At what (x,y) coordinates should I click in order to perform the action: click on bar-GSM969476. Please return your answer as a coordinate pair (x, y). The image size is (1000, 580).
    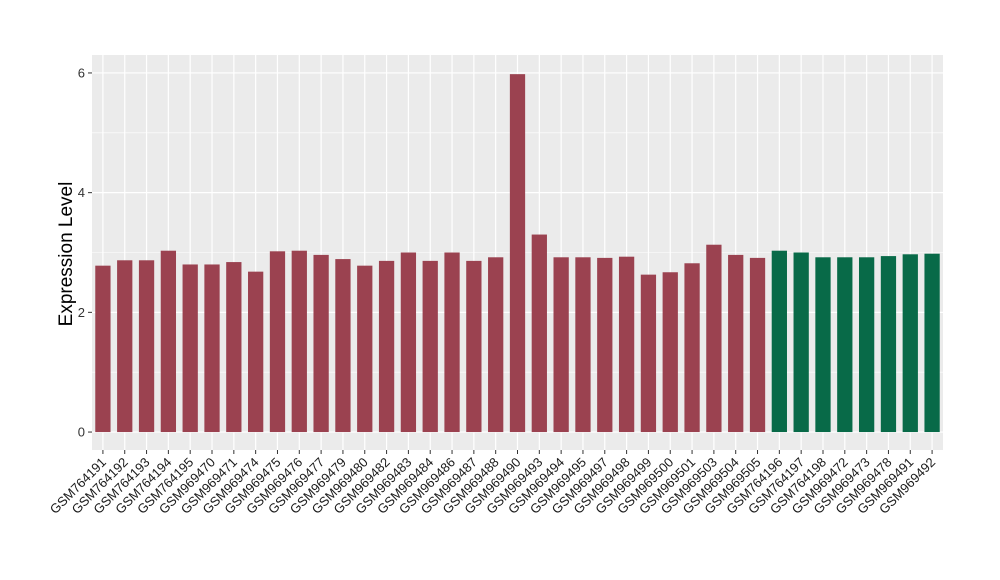
    Looking at the image, I should click on (299, 341).